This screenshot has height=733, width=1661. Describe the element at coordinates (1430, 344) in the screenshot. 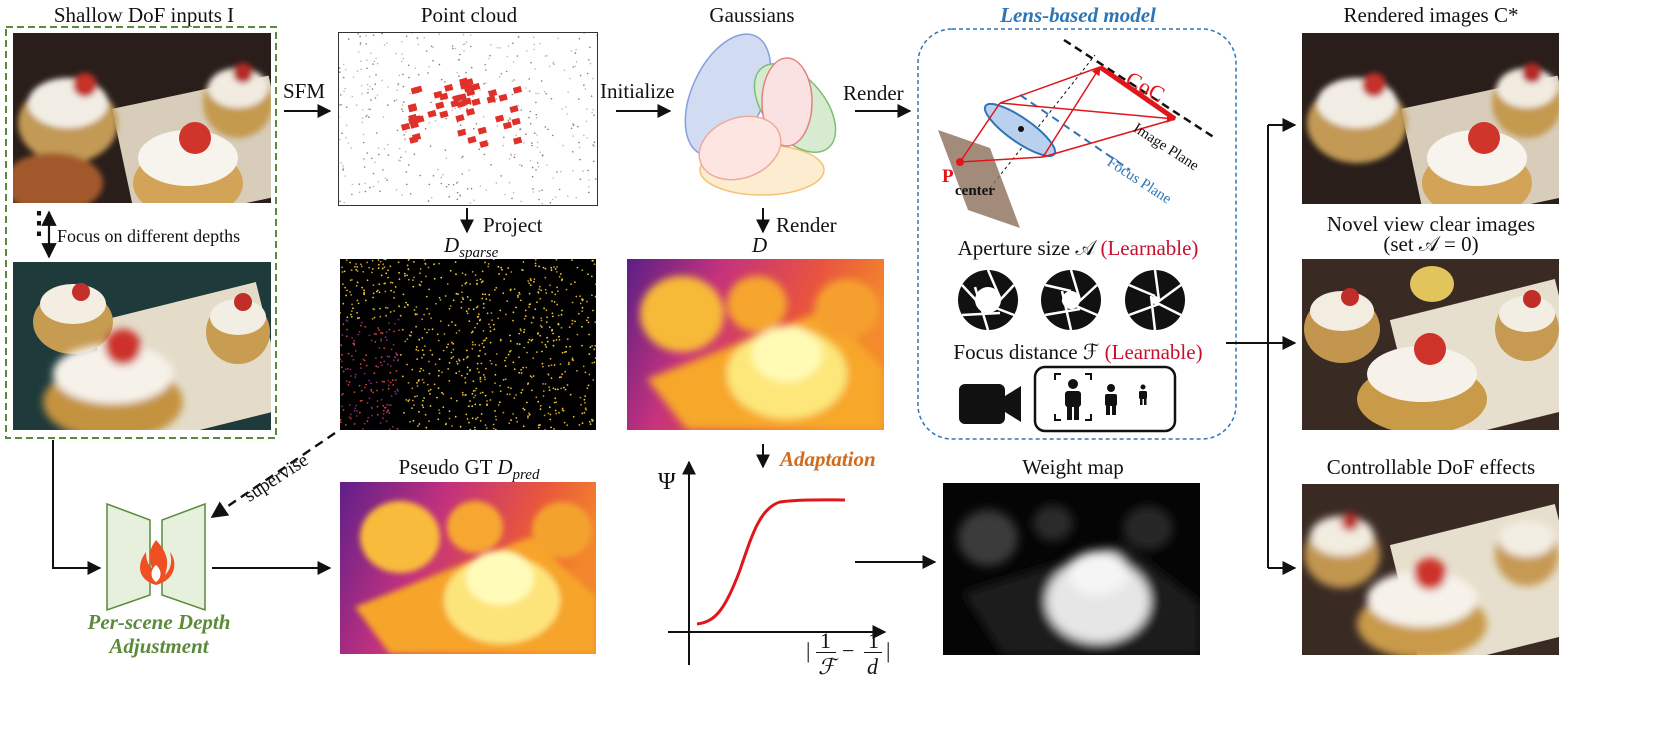

I see `novel-view-clear-image` at that location.